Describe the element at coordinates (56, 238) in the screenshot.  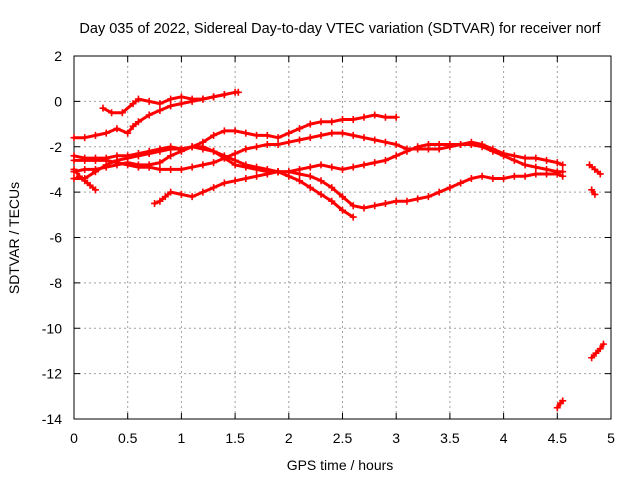
I see `y-tick-label: -6` at that location.